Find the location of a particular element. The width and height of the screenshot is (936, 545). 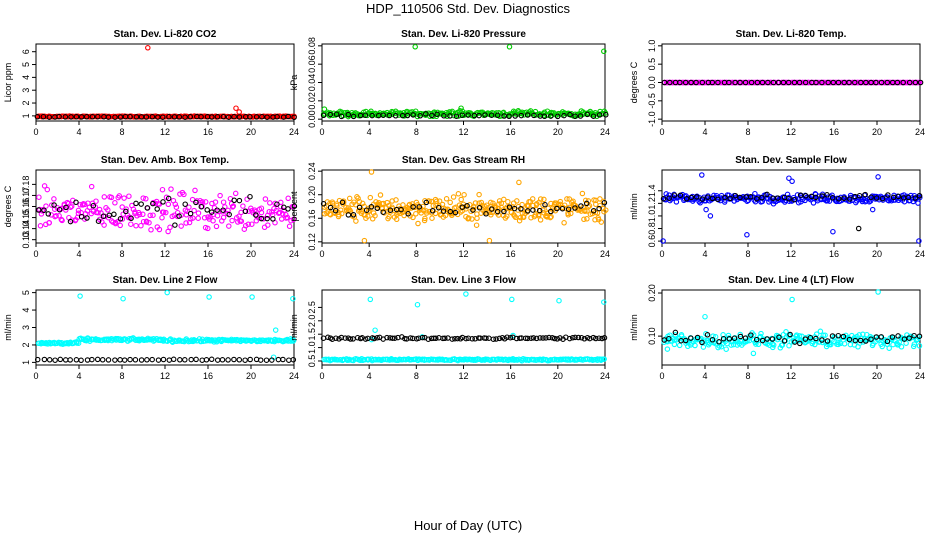

chart-title: Stan. Dev. Li-820 CO2 is located at coordinates (165, 34).